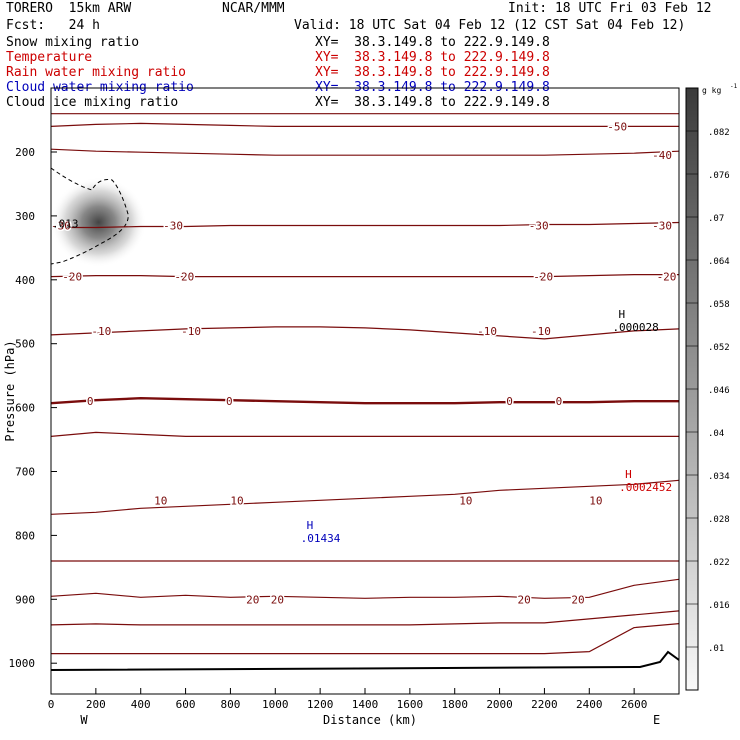  Describe the element at coordinates (544, 704) in the screenshot. I see `x-tick-label: 2200` at that location.